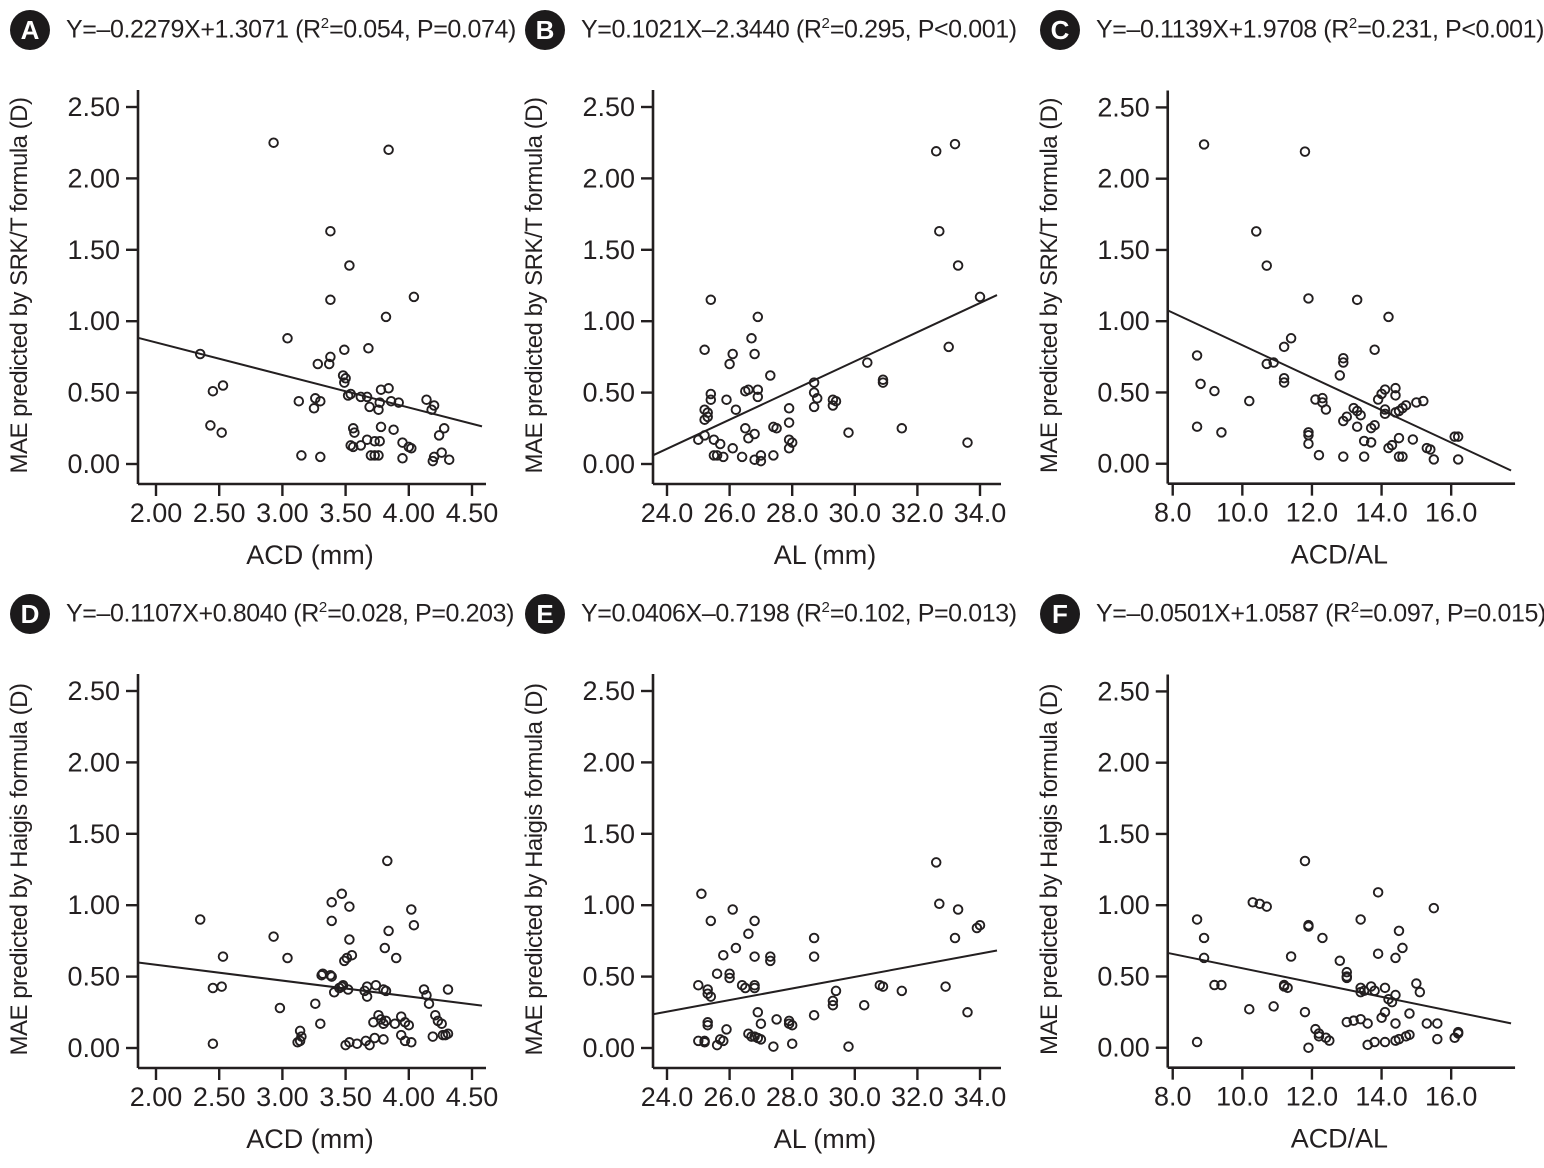 The width and height of the screenshot is (1544, 1168). I want to click on x-tick-label: 26.0, so click(729, 513).